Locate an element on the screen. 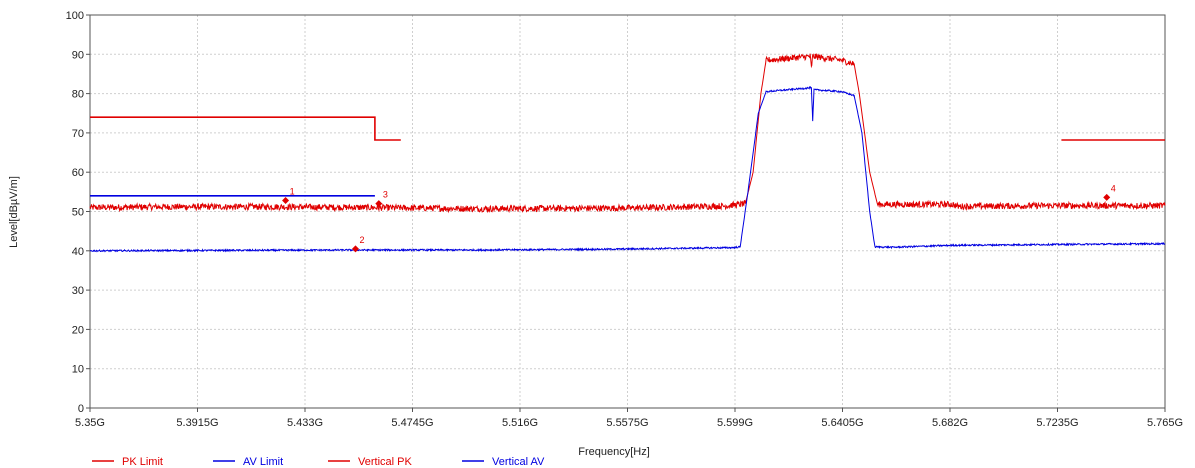  x-axis-title: Frequency[Hz] is located at coordinates (614, 452).